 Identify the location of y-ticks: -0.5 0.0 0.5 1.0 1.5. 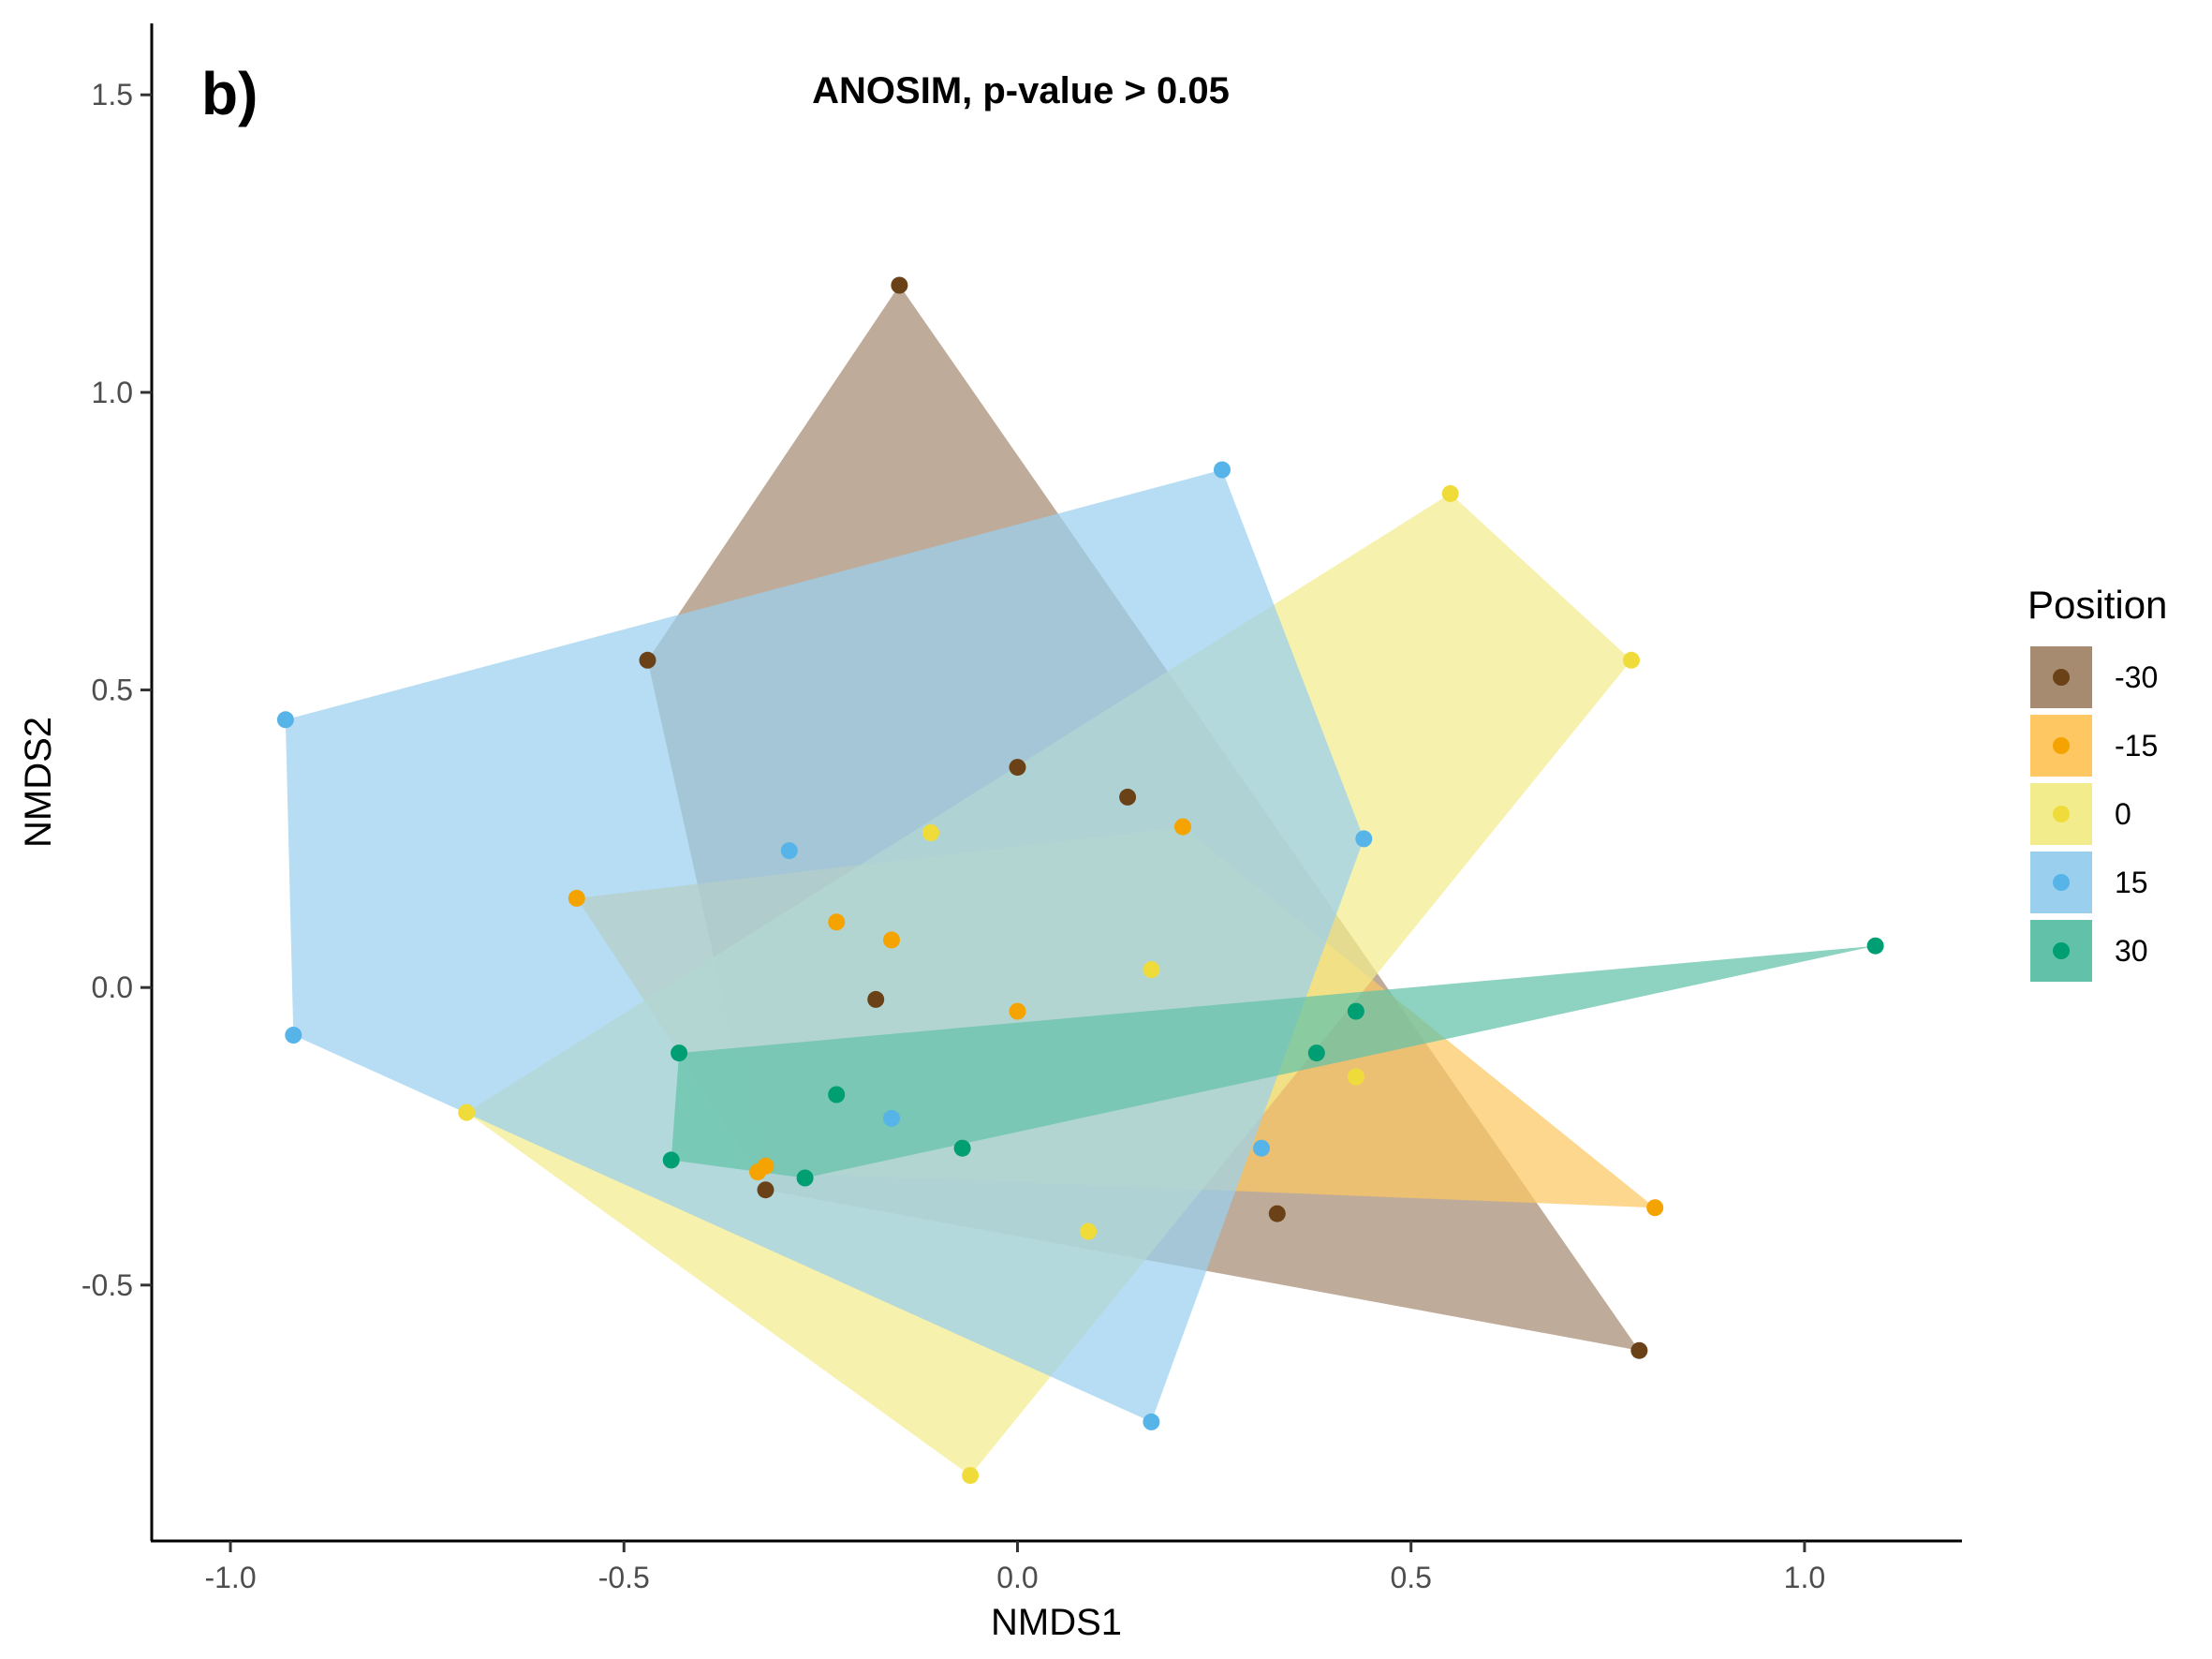
(116, 690).